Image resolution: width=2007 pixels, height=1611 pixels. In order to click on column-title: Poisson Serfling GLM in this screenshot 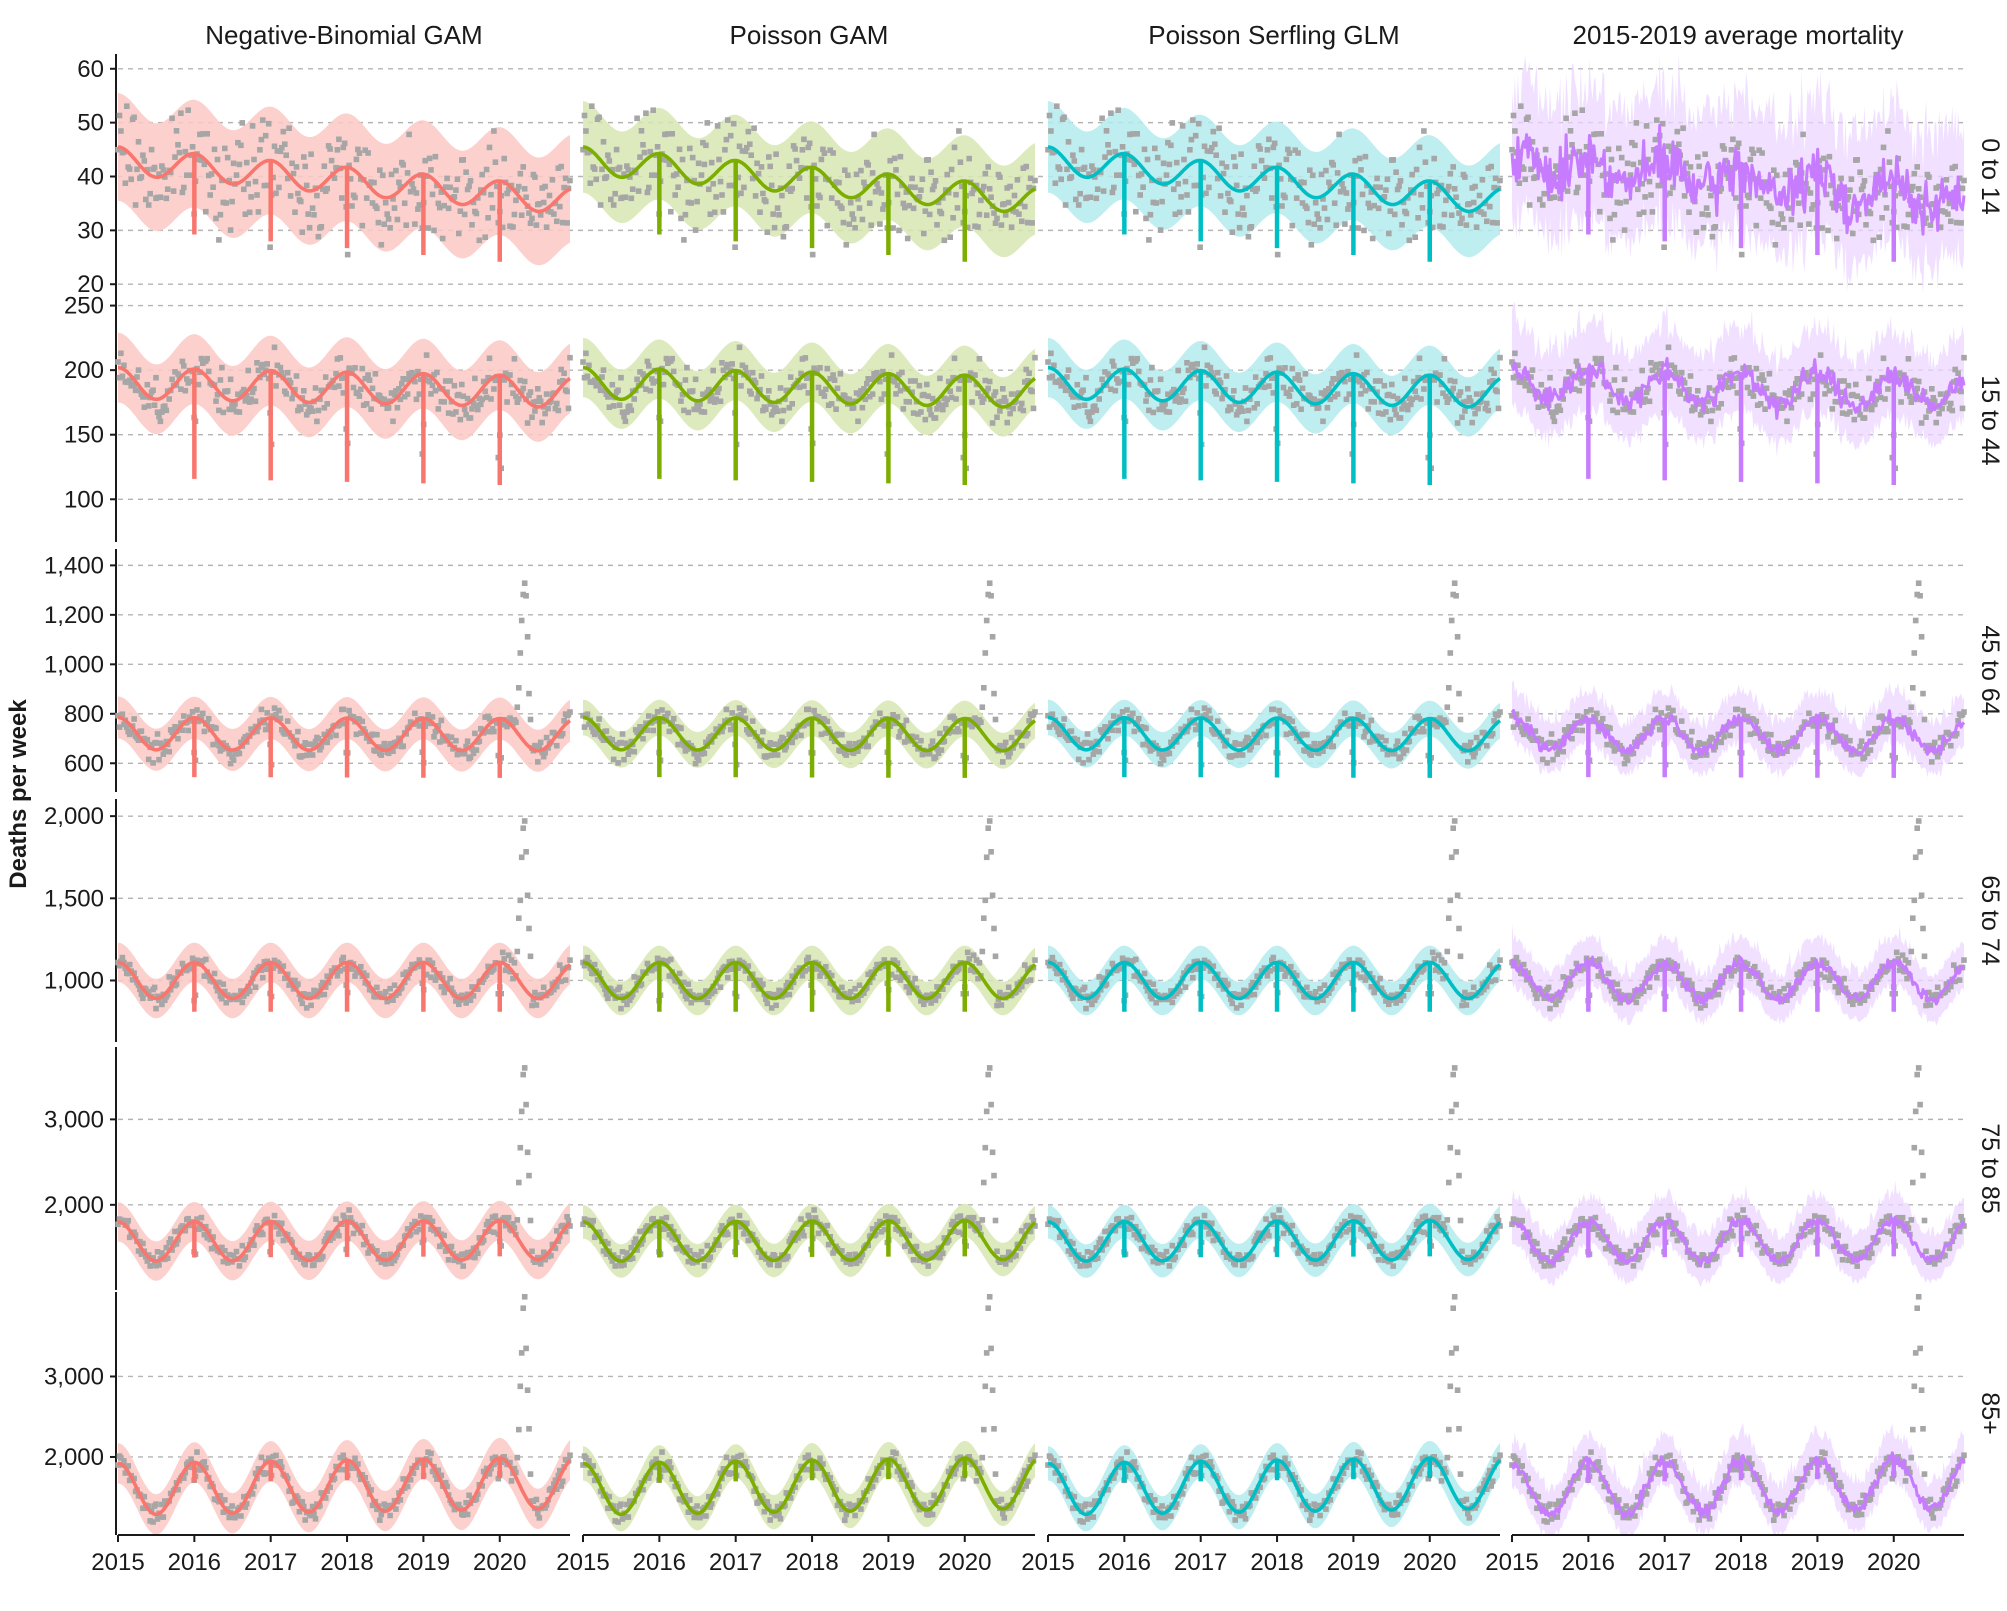, I will do `click(1273, 35)`.